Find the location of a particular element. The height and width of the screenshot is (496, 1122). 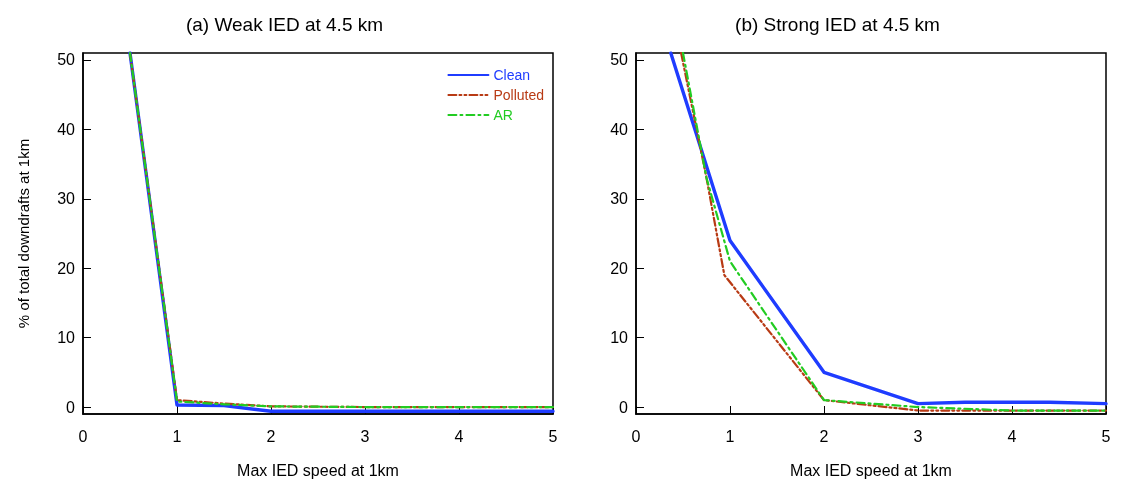

y-axis-title: % of total downdrafts at 1km is located at coordinates (23, 233).